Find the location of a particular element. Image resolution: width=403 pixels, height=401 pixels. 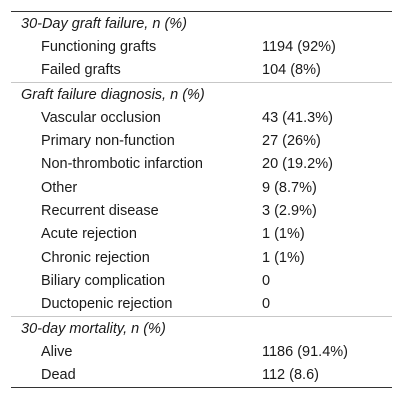

row-label: Primary non-function is located at coordinates (108, 141).